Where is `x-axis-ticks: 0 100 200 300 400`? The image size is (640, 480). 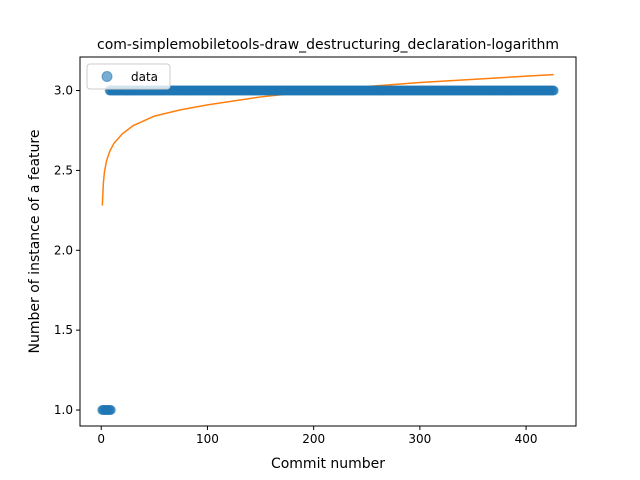 x-axis-ticks: 0 100 200 300 400 is located at coordinates (317, 436).